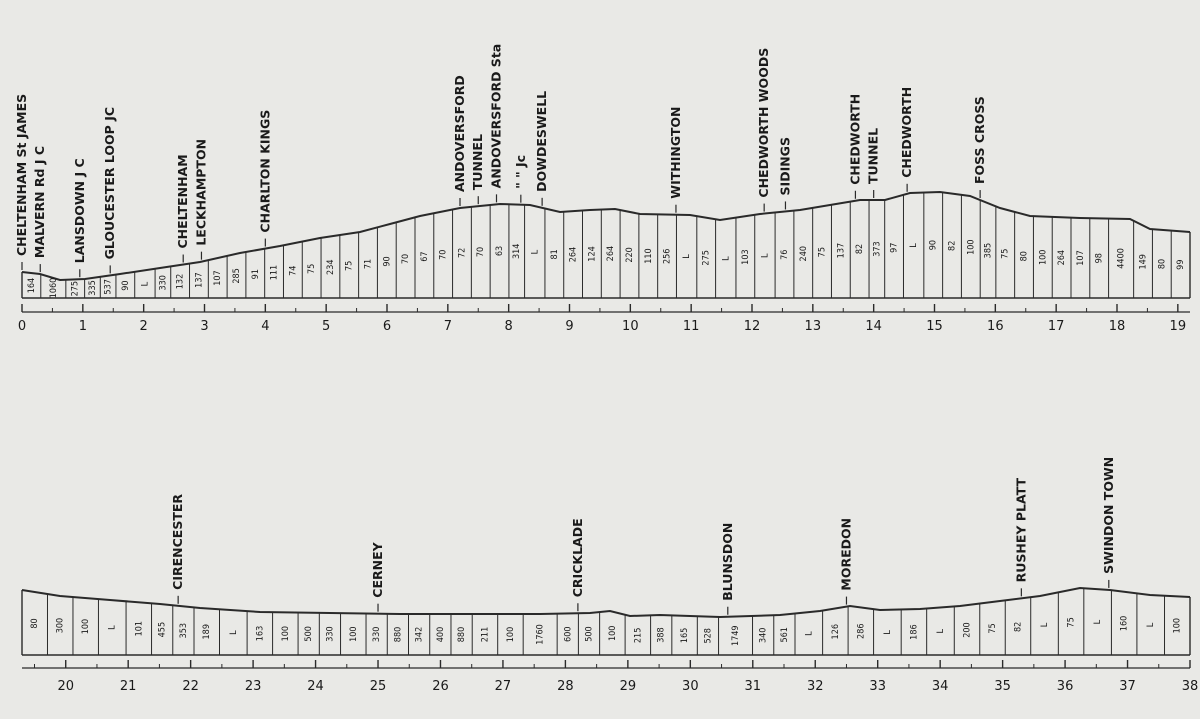 The width and height of the screenshot is (1200, 719). What do you see at coordinates (163, 629) in the screenshot?
I see `gradient-label: 455` at bounding box center [163, 629].